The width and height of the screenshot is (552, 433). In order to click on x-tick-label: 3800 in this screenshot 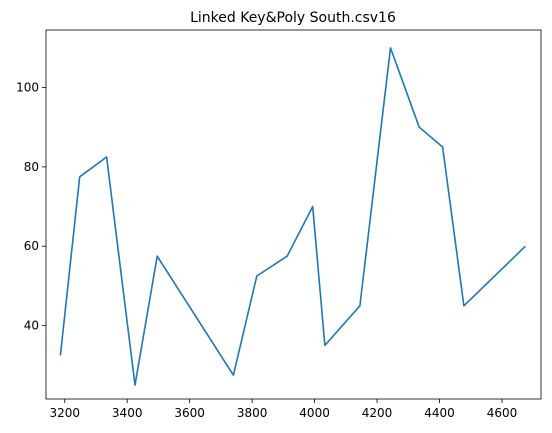, I will do `click(252, 413)`.